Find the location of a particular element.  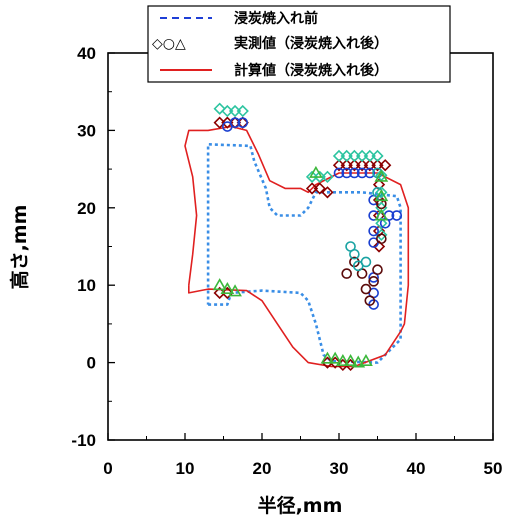

y-tick-label: 20 is located at coordinates (86, 208).